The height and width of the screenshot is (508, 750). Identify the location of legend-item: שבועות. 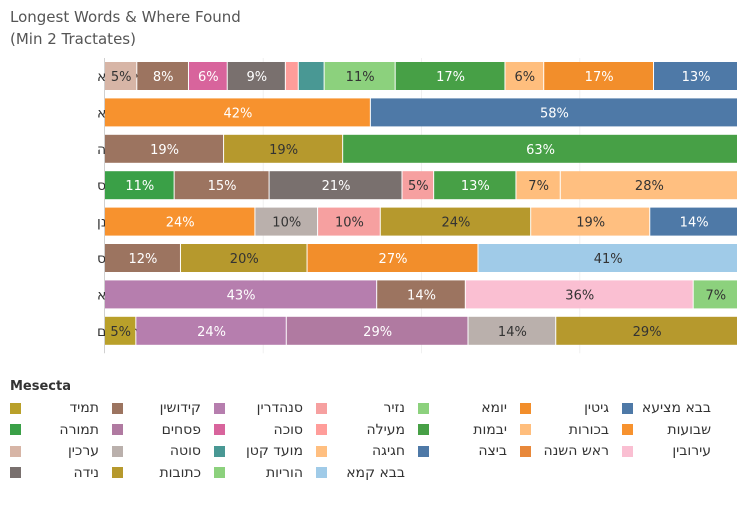
(666, 430).